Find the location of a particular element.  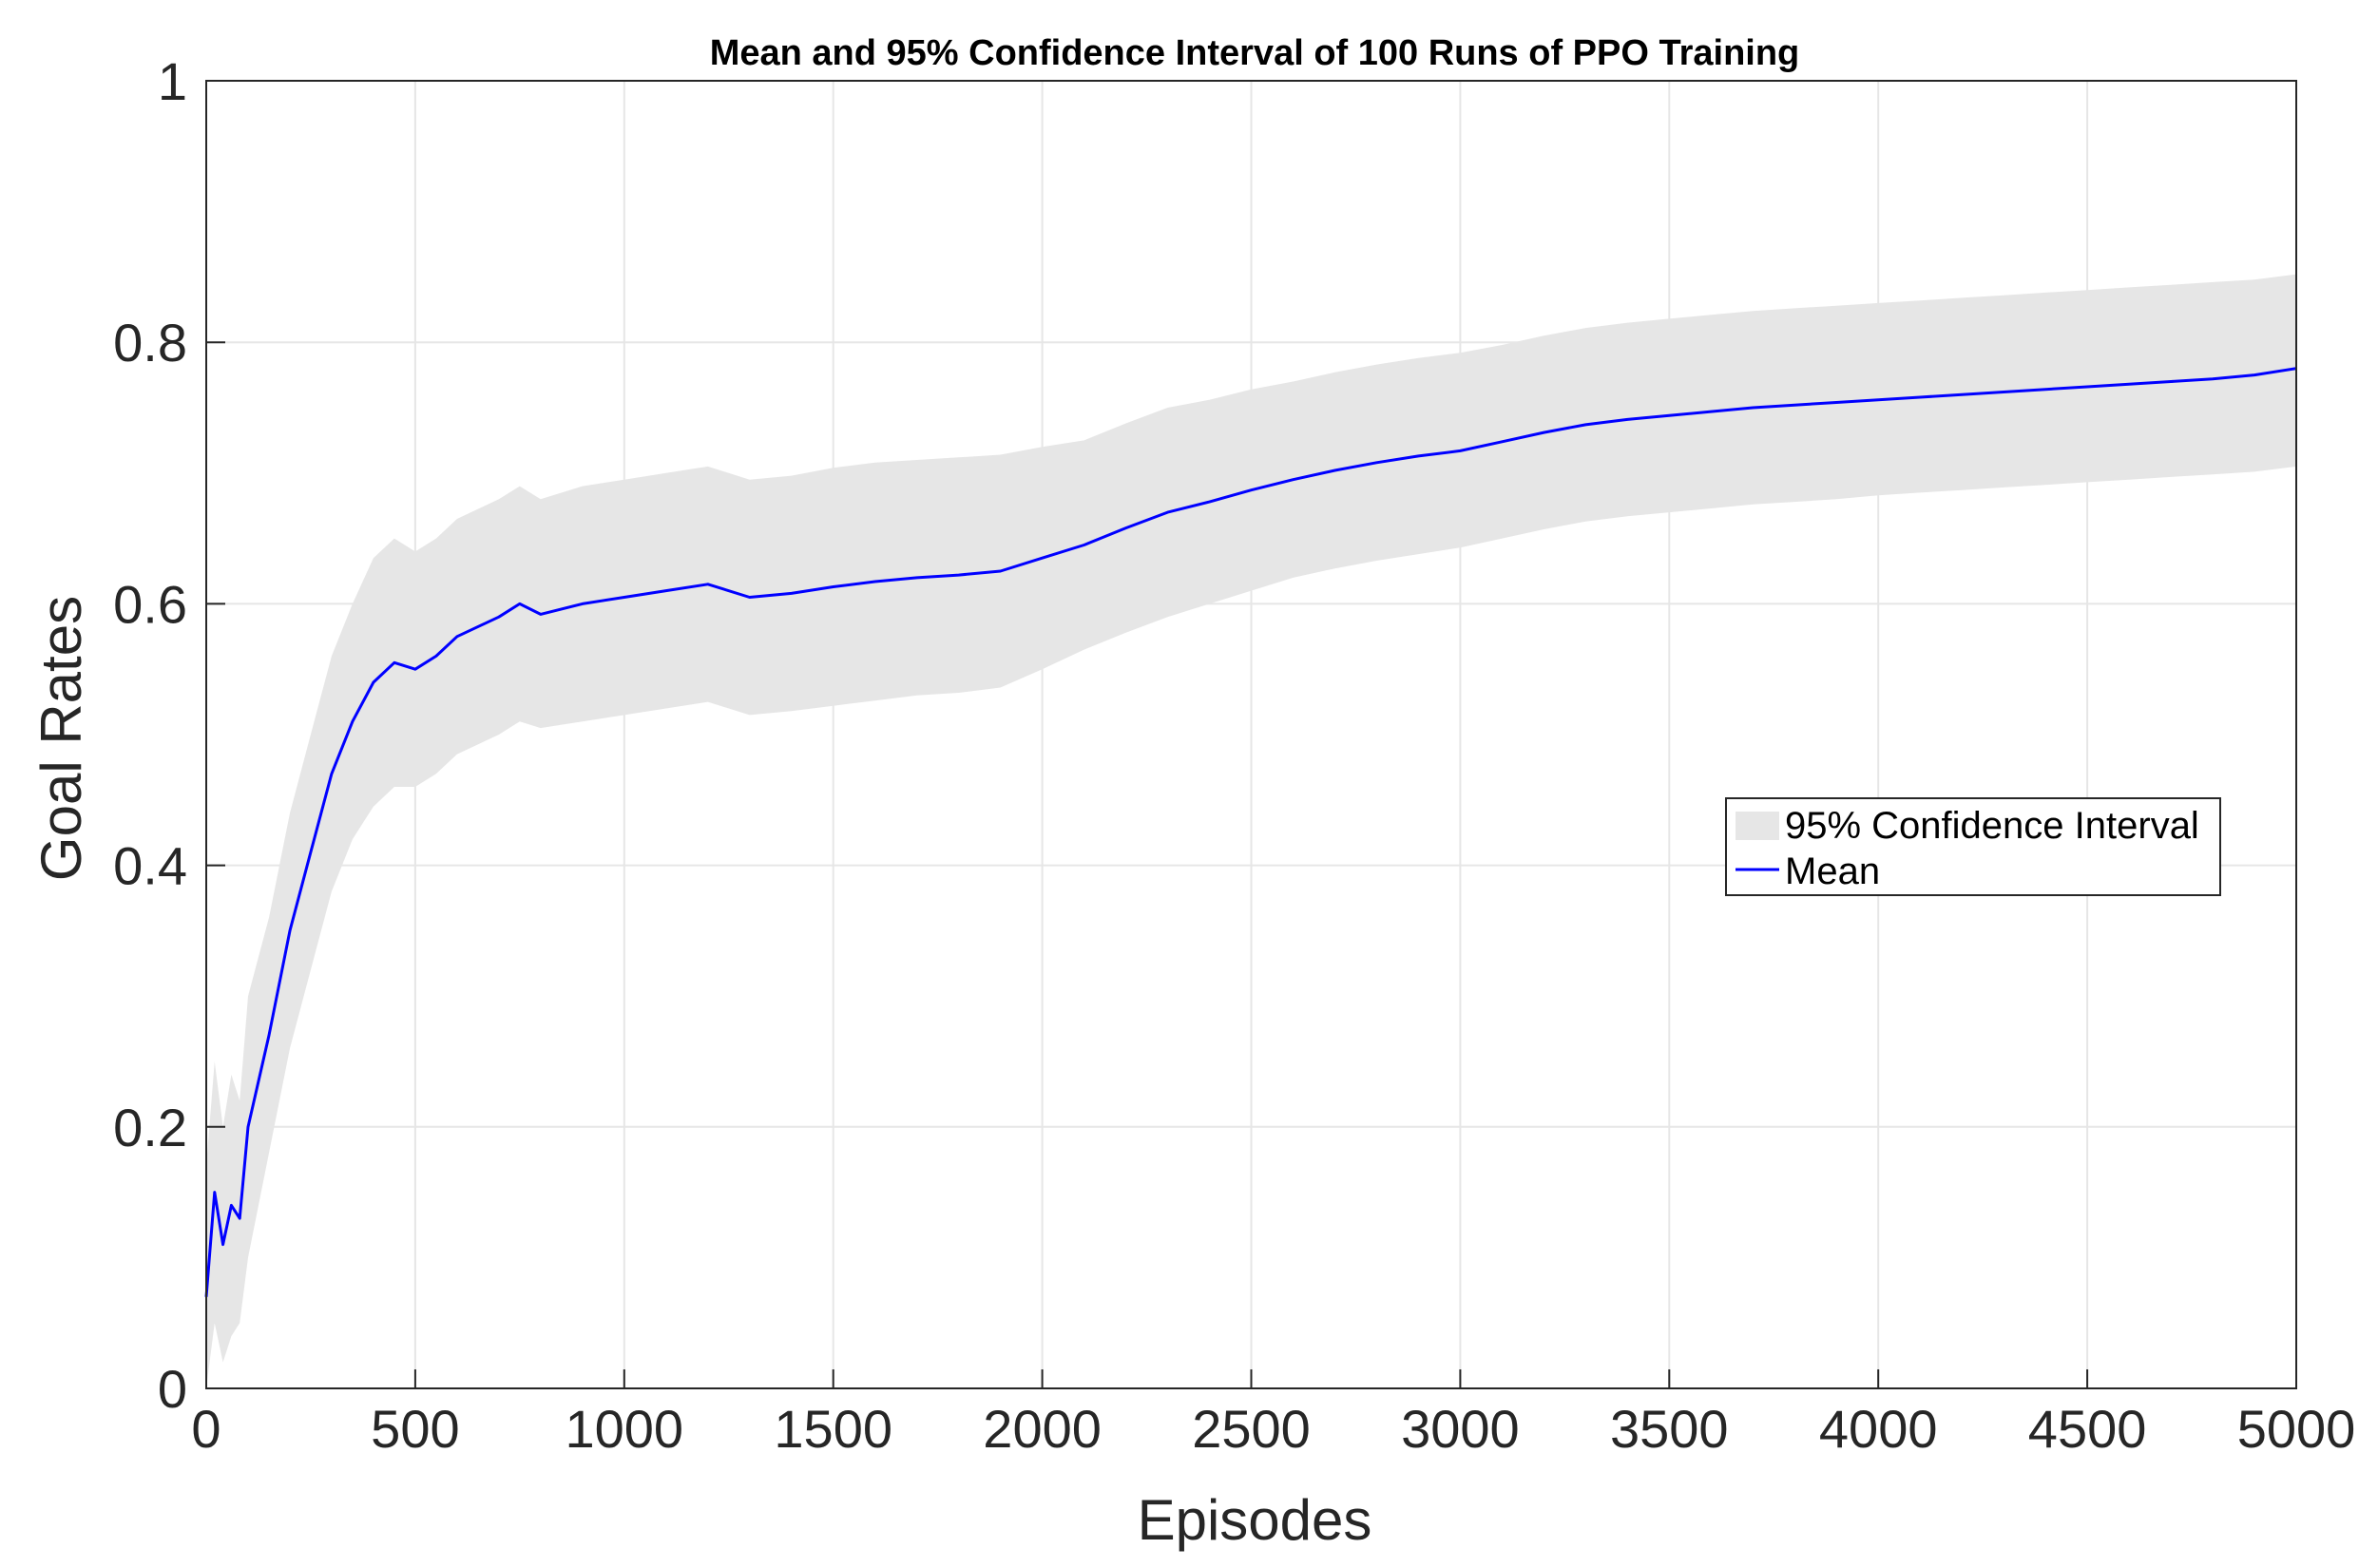

x-tick-label: 0 is located at coordinates (206, 1429).